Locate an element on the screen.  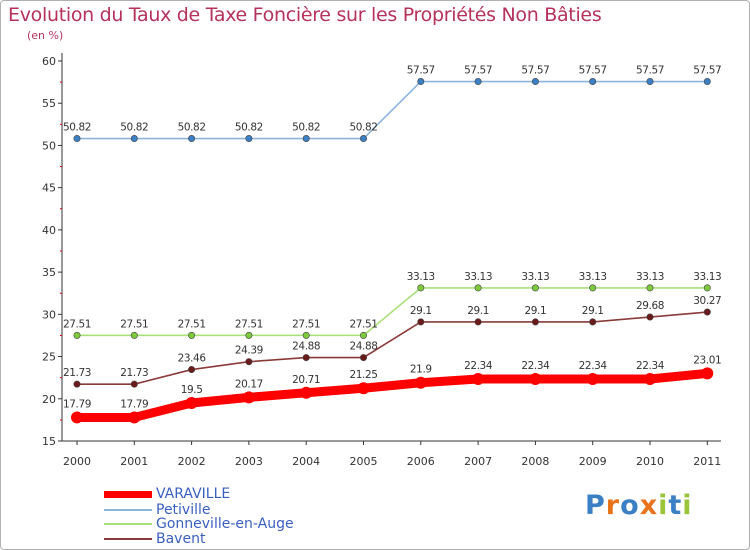
data-label-varaville: 21.25 is located at coordinates (363, 375).